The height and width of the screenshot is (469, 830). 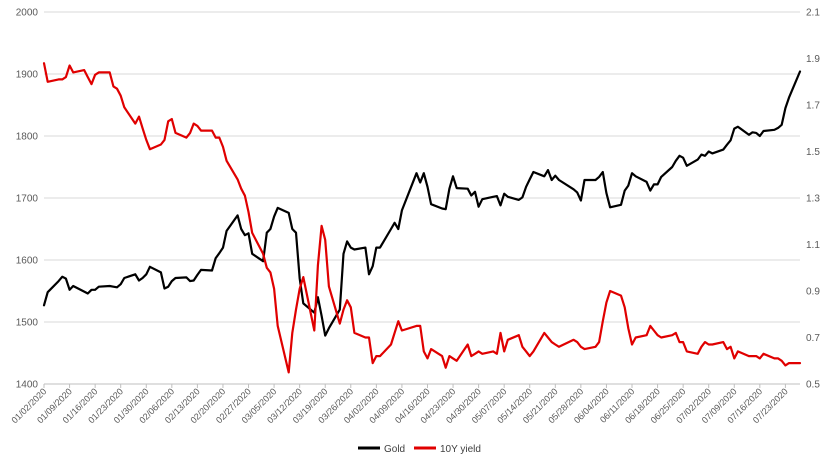 I want to click on right-y-tick-label: 2.1, so click(x=813, y=13).